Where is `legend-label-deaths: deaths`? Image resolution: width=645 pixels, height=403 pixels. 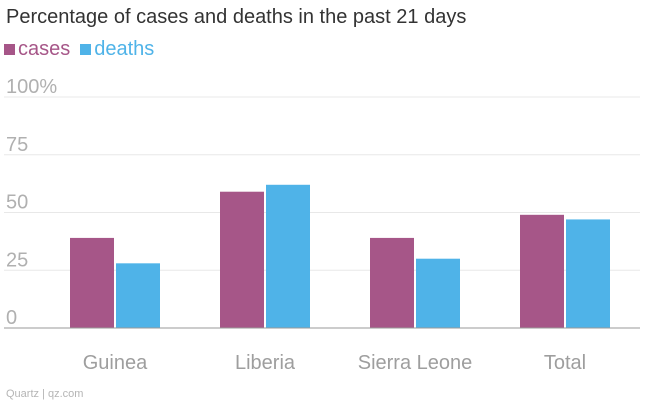 legend-label-deaths: deaths is located at coordinates (124, 49).